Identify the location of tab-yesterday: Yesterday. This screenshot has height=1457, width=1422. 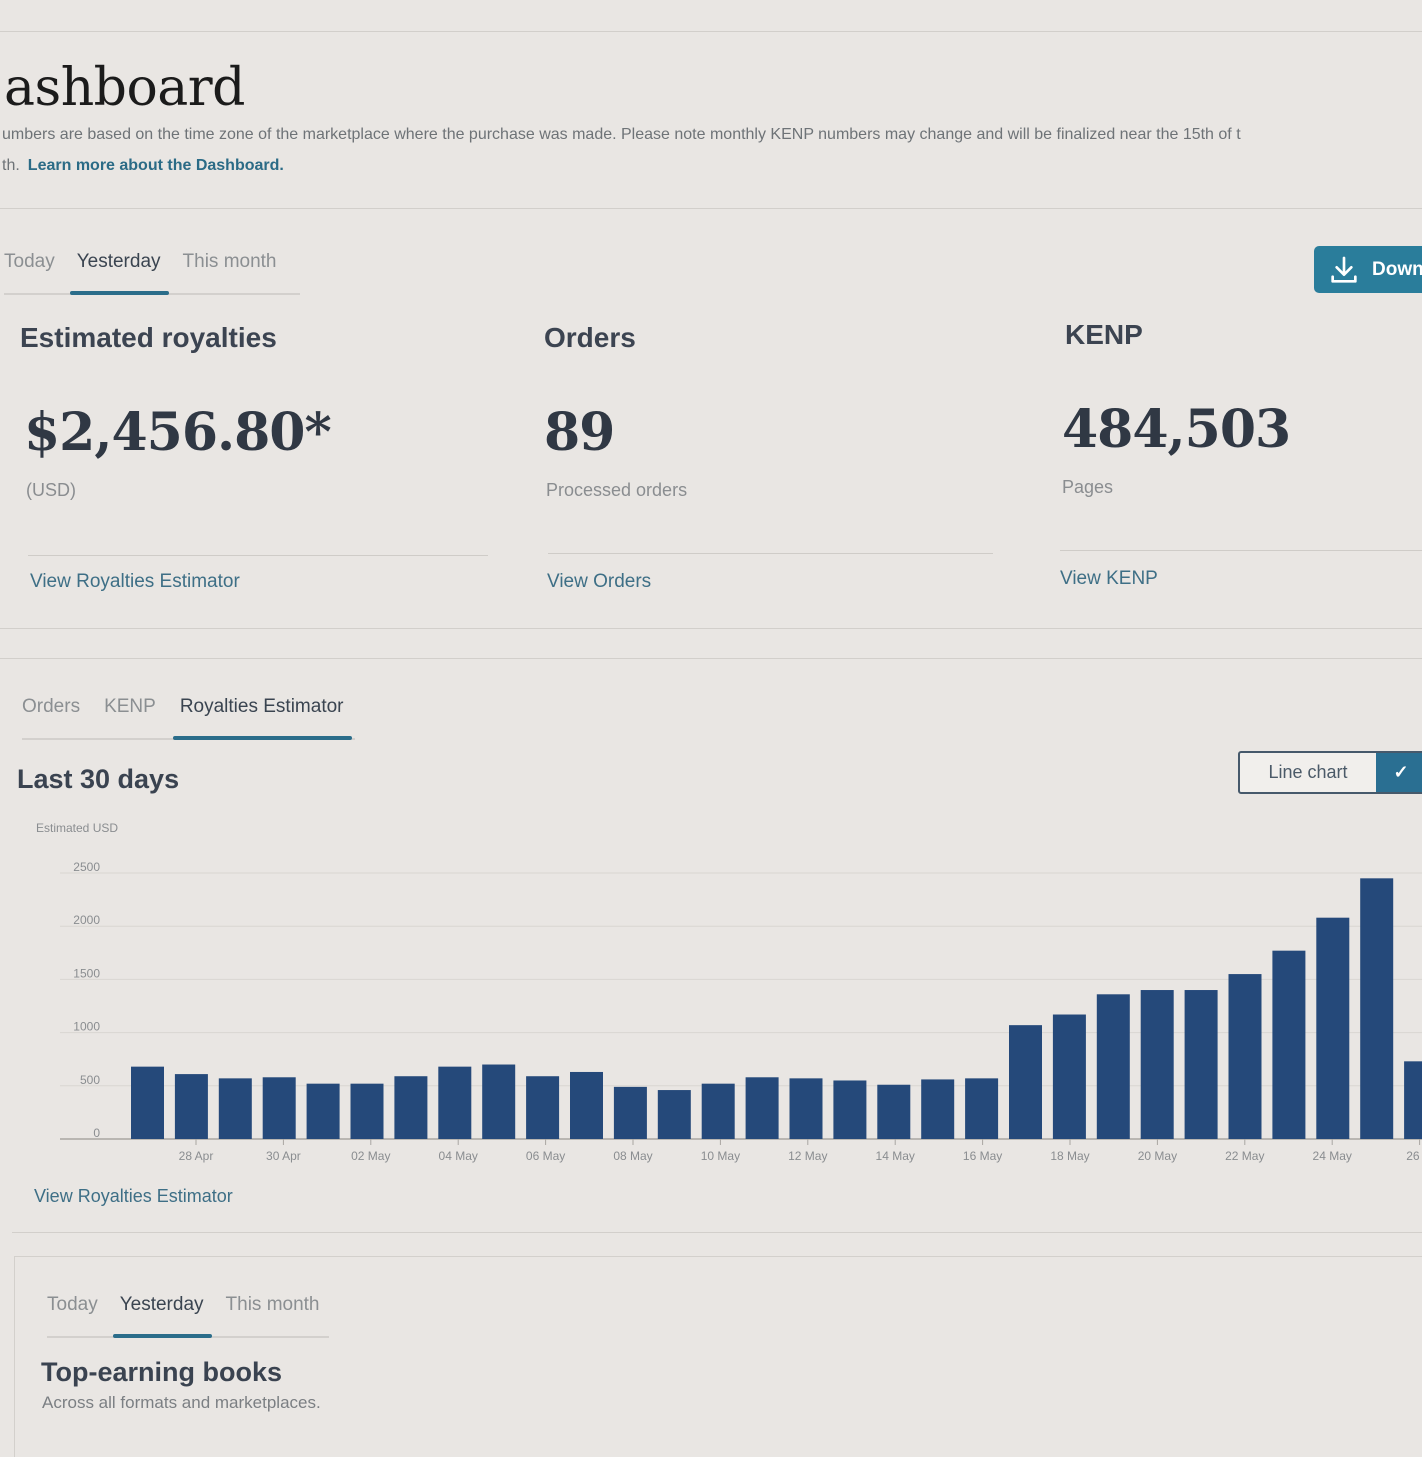
(119, 273).